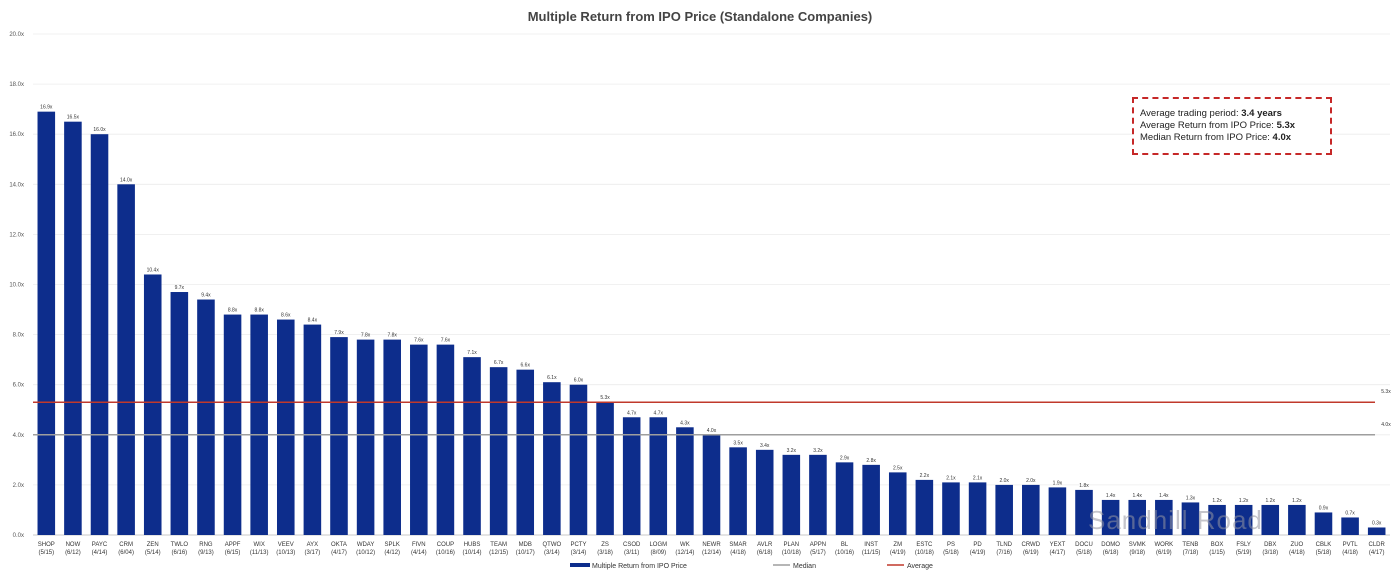 This screenshot has width=1400, height=581. I want to click on legend-label-bars: Multiple Return from IPO Price, so click(639, 566).